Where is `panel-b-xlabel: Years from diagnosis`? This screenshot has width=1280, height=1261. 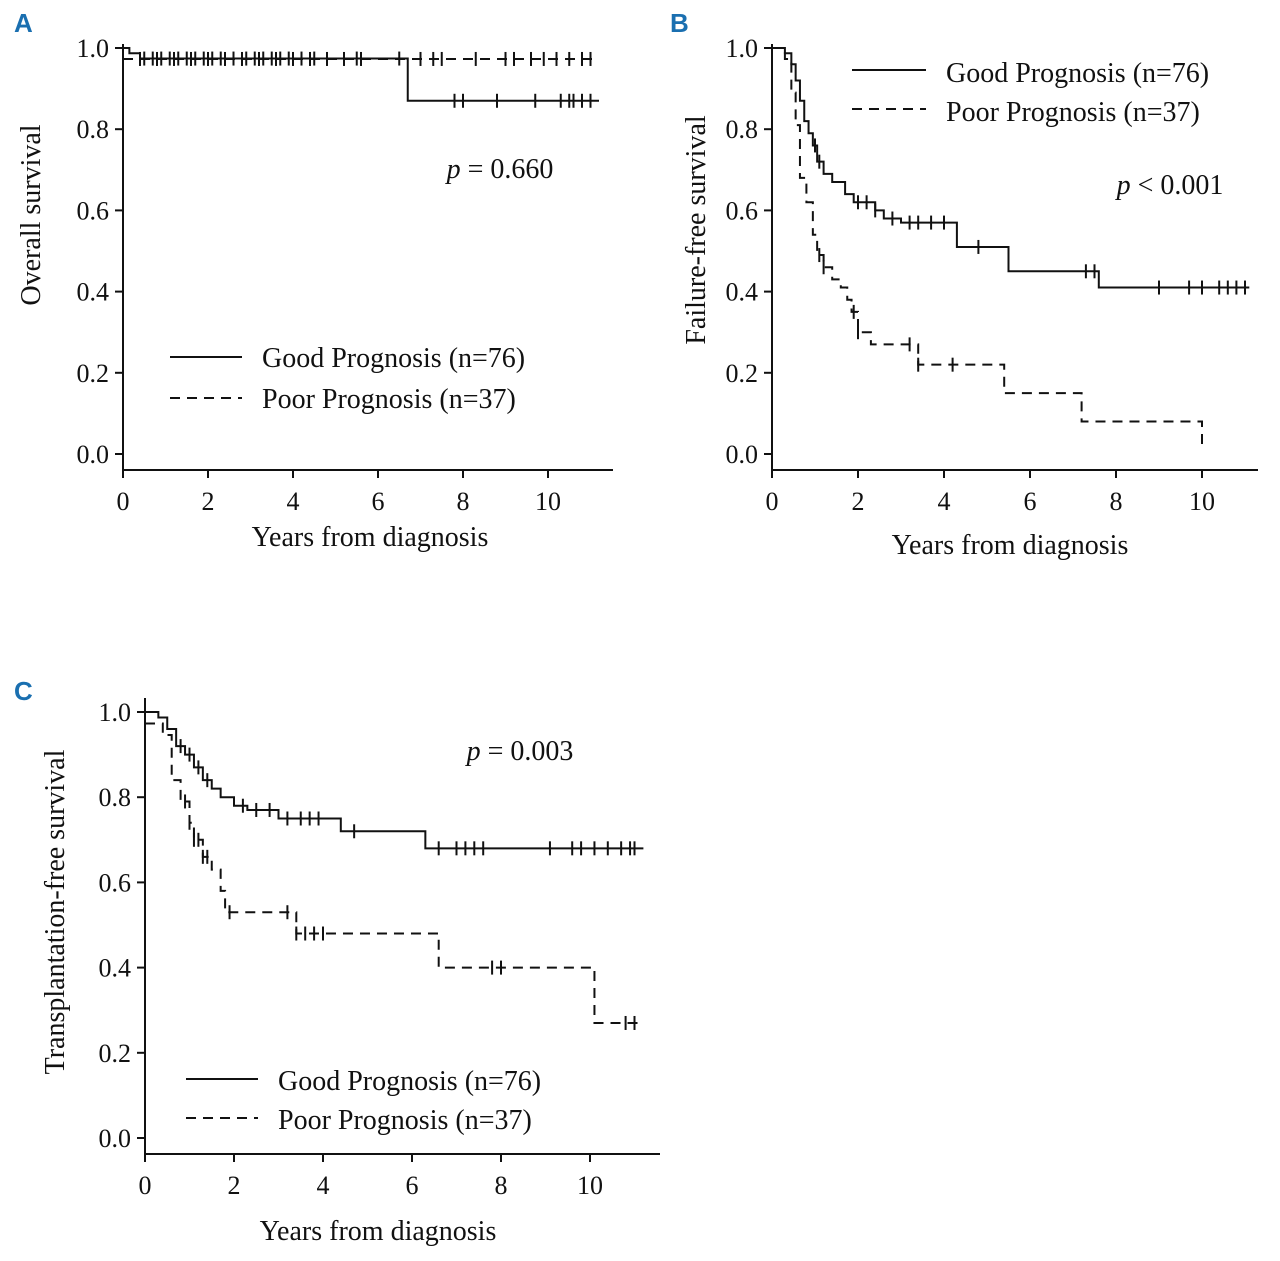 panel-b-xlabel: Years from diagnosis is located at coordinates (1010, 545).